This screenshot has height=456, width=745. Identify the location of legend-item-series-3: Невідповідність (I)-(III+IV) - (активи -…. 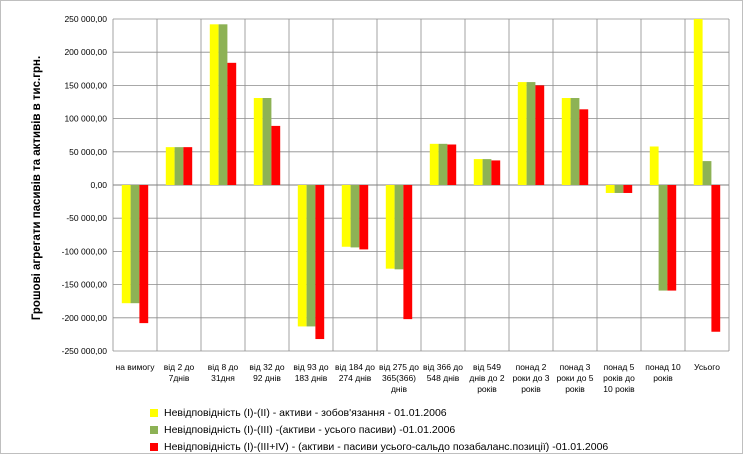
(379, 446).